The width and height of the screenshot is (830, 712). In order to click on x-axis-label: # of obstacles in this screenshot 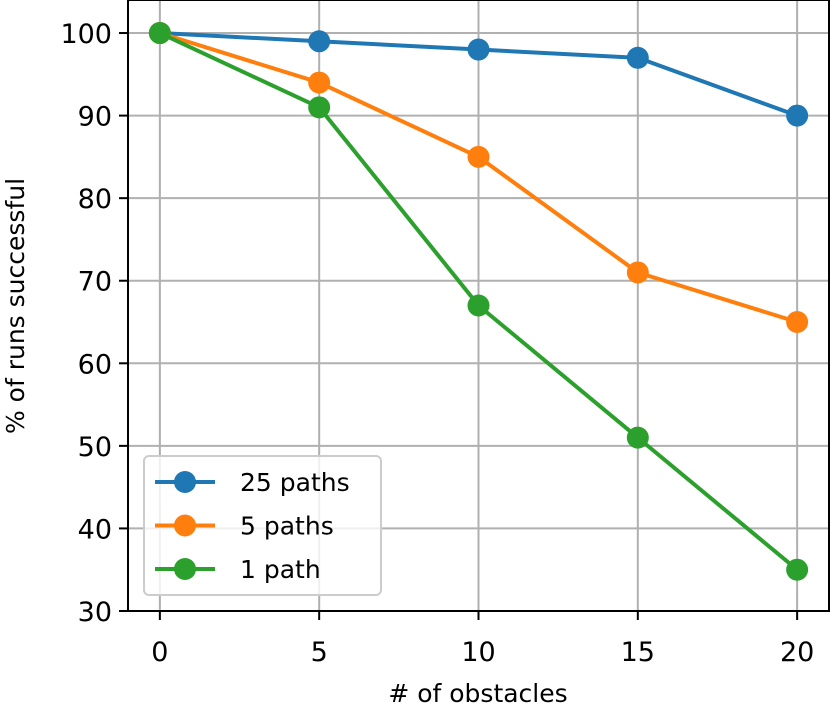, I will do `click(477, 693)`.